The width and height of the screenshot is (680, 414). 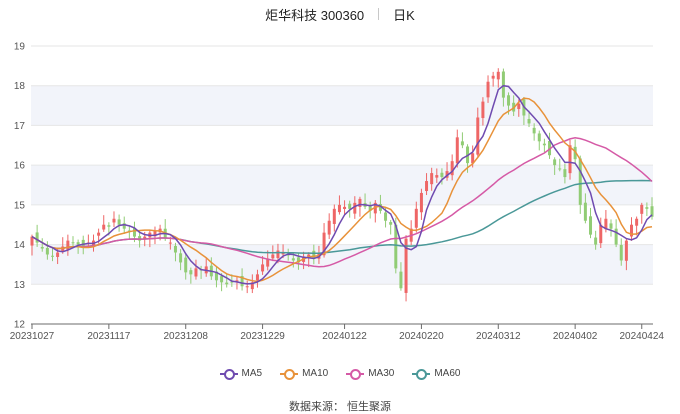 I want to click on y-tick-label: 16, so click(x=20, y=166).